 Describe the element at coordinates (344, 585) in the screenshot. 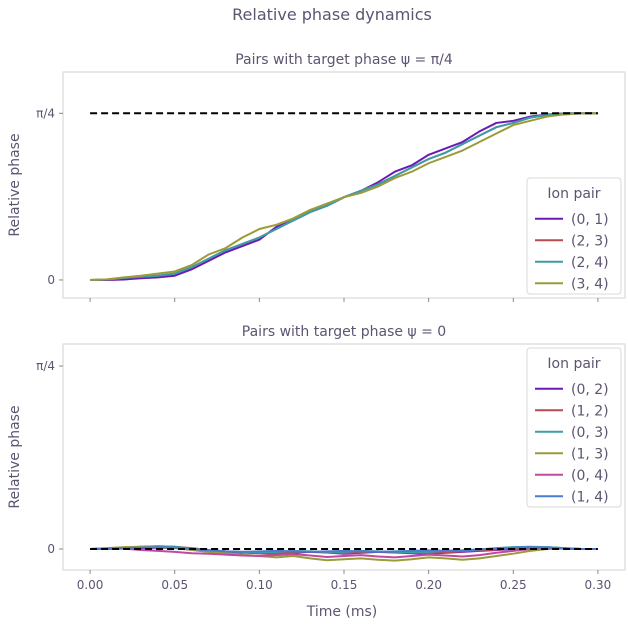

I see `x-tick-label: 0.15` at that location.